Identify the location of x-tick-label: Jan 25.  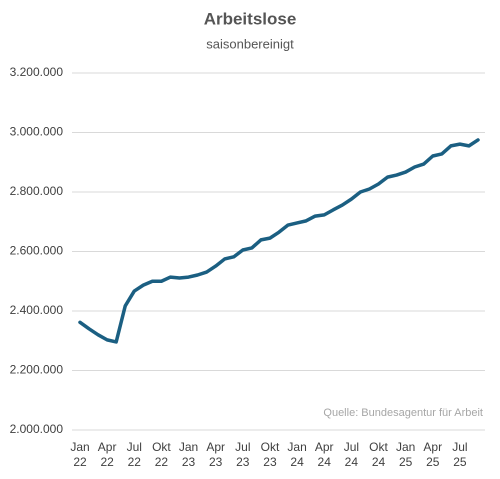
(405, 454).